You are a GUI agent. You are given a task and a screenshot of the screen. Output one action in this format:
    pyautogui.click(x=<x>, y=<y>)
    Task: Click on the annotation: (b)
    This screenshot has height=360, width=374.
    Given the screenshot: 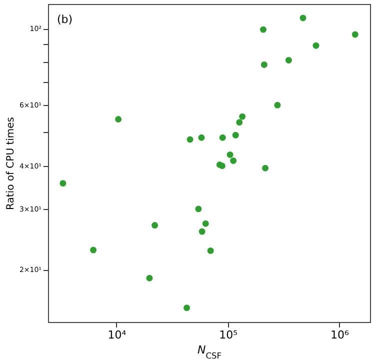 What is the action you would take?
    pyautogui.click(x=65, y=19)
    